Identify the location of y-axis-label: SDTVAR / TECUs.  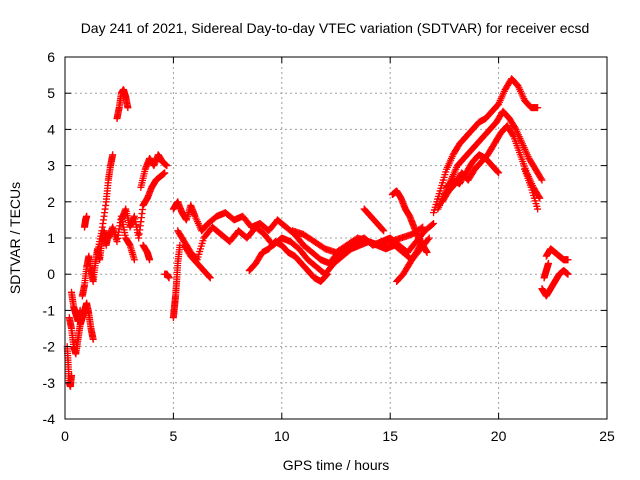
(15, 238).